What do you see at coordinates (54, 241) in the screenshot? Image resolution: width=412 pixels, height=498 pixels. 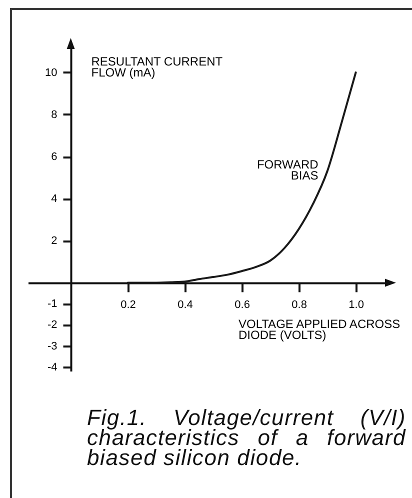 I see `y-tick-label: 2` at bounding box center [54, 241].